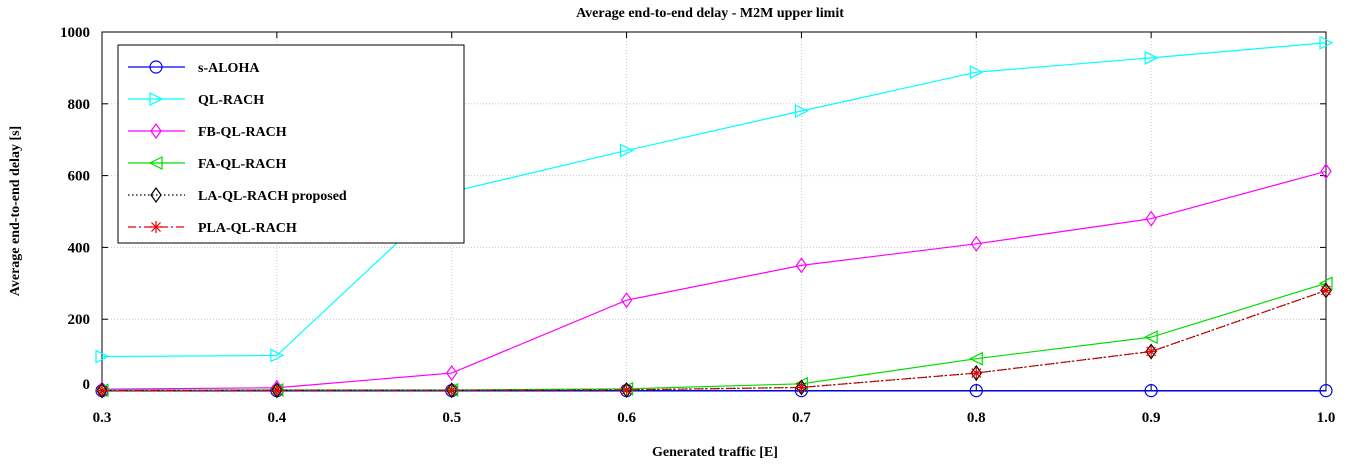 This screenshot has width=1352, height=467. What do you see at coordinates (196, 100) in the screenshot?
I see `legend-entry: QL-RACH` at bounding box center [196, 100].